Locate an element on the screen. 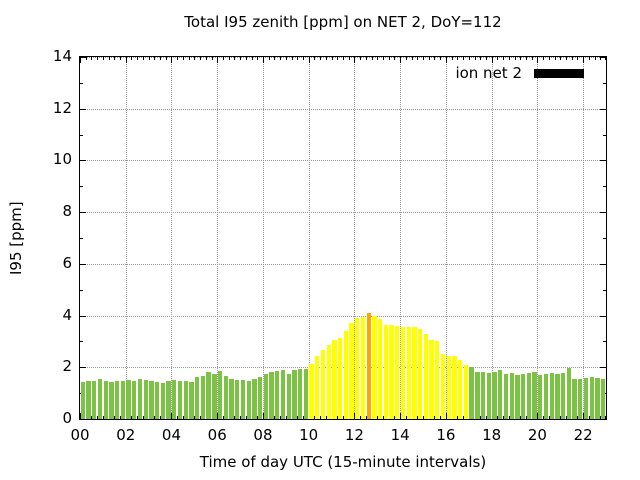  y-tick-label: 6 is located at coordinates (67, 262).